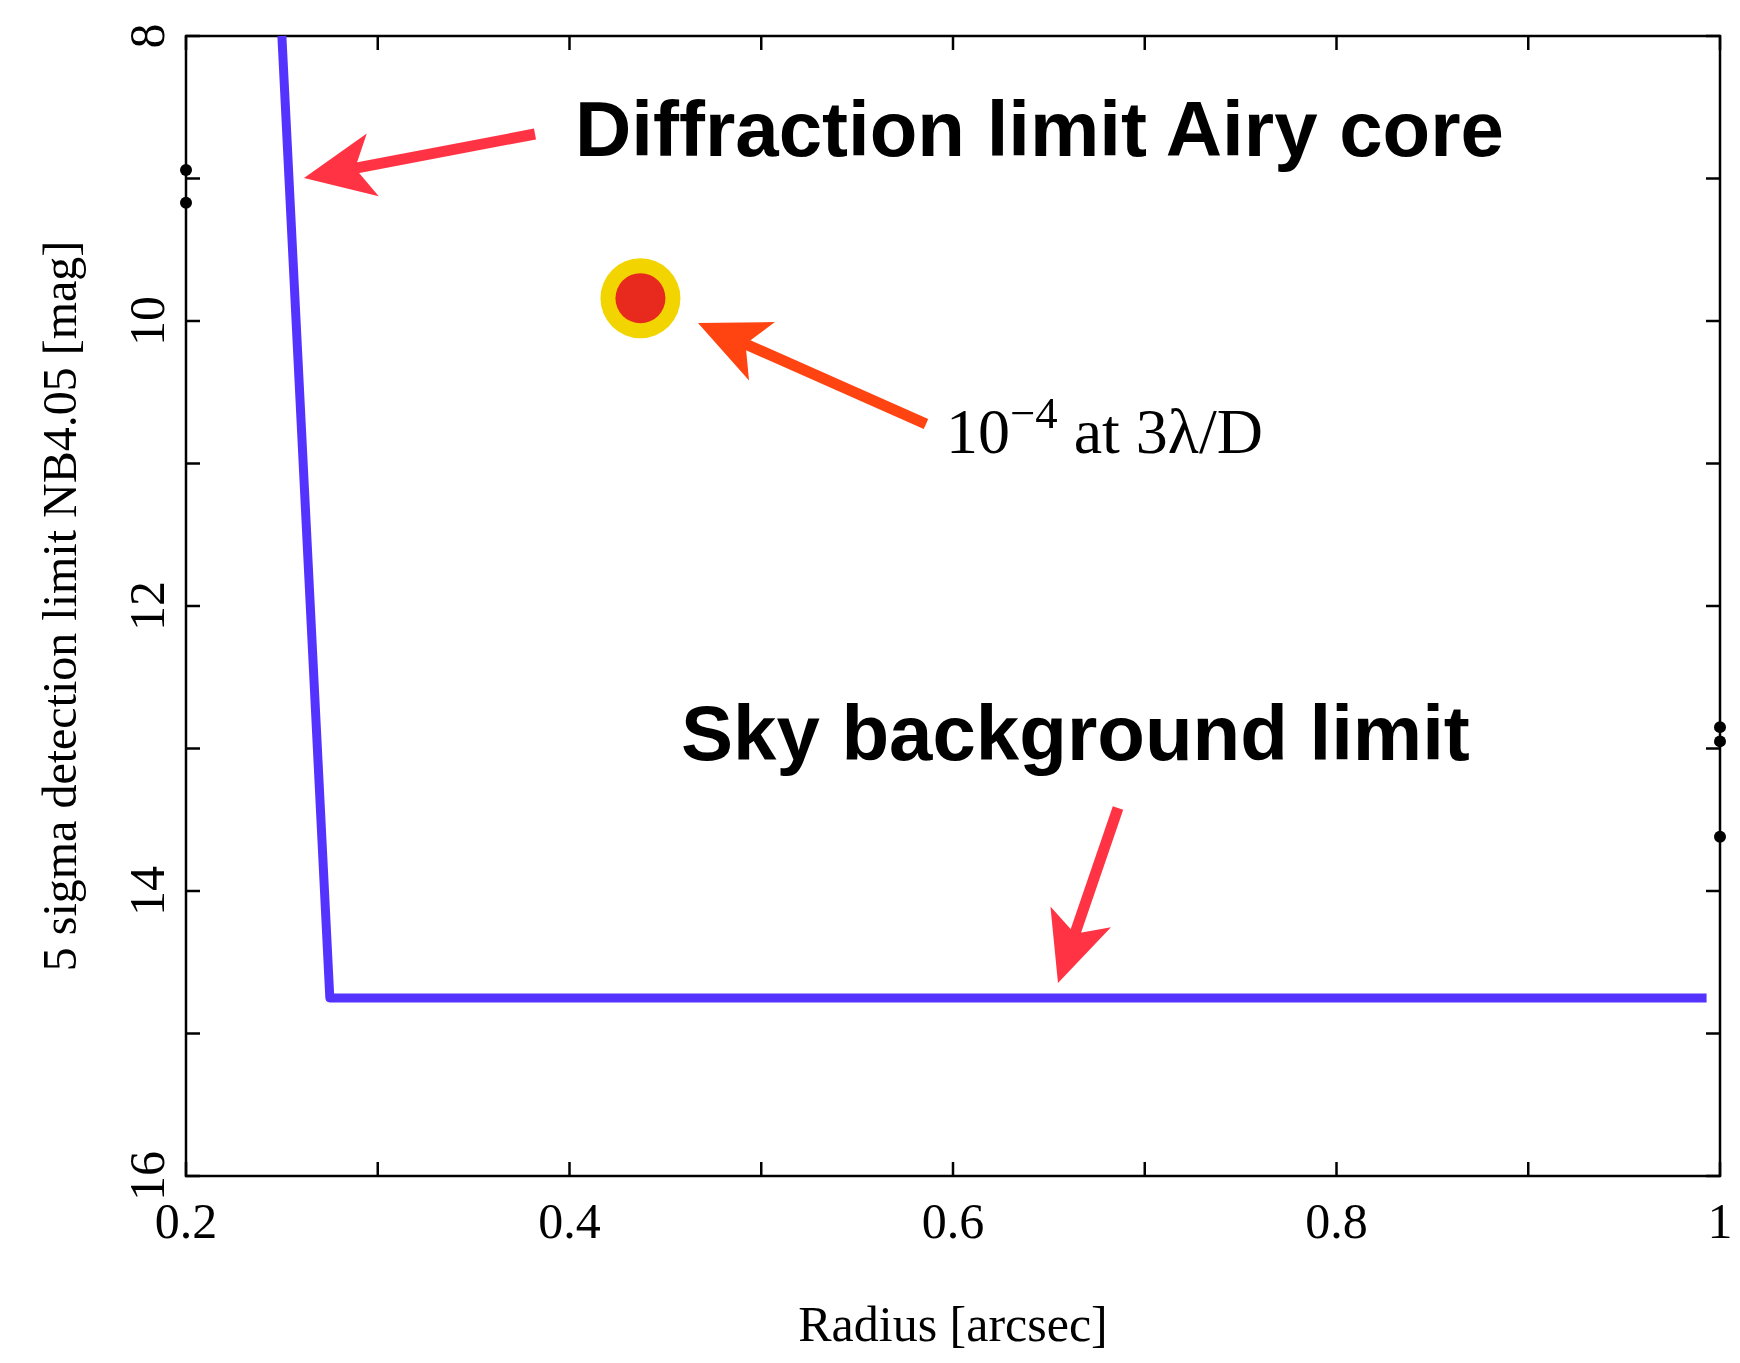  Describe the element at coordinates (59, 606) in the screenshot. I see `y-axis-title: 5 sigma detection limit NB4.05 [mag]` at that location.